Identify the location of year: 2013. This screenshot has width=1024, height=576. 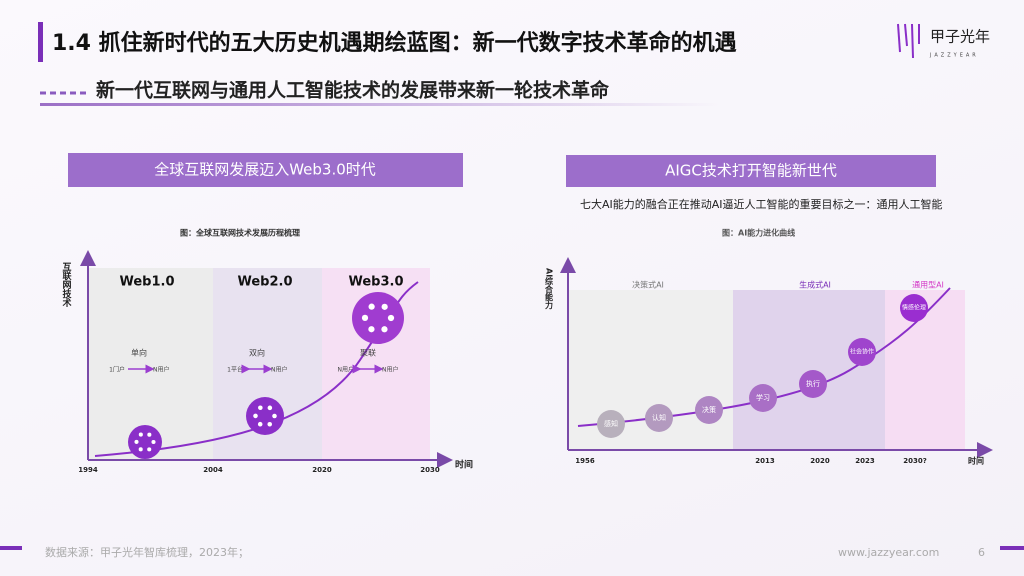
(765, 461).